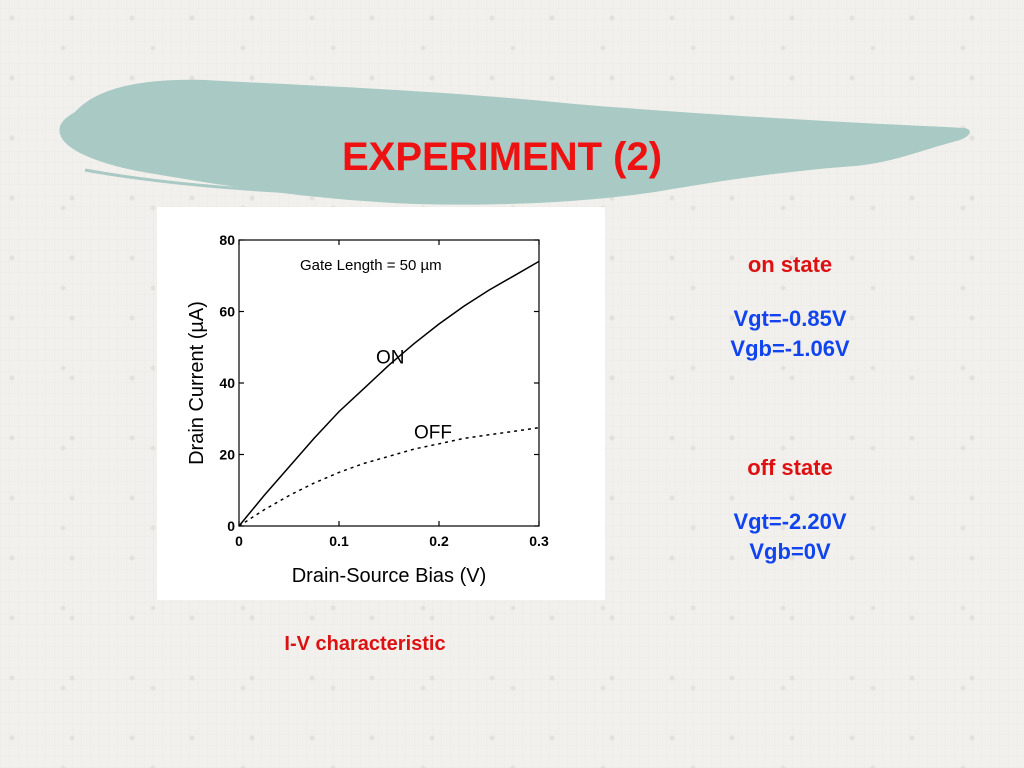 The height and width of the screenshot is (768, 1024). Describe the element at coordinates (790, 521) in the screenshot. I see `off-state-vgt: Vgt=-2.20V` at that location.